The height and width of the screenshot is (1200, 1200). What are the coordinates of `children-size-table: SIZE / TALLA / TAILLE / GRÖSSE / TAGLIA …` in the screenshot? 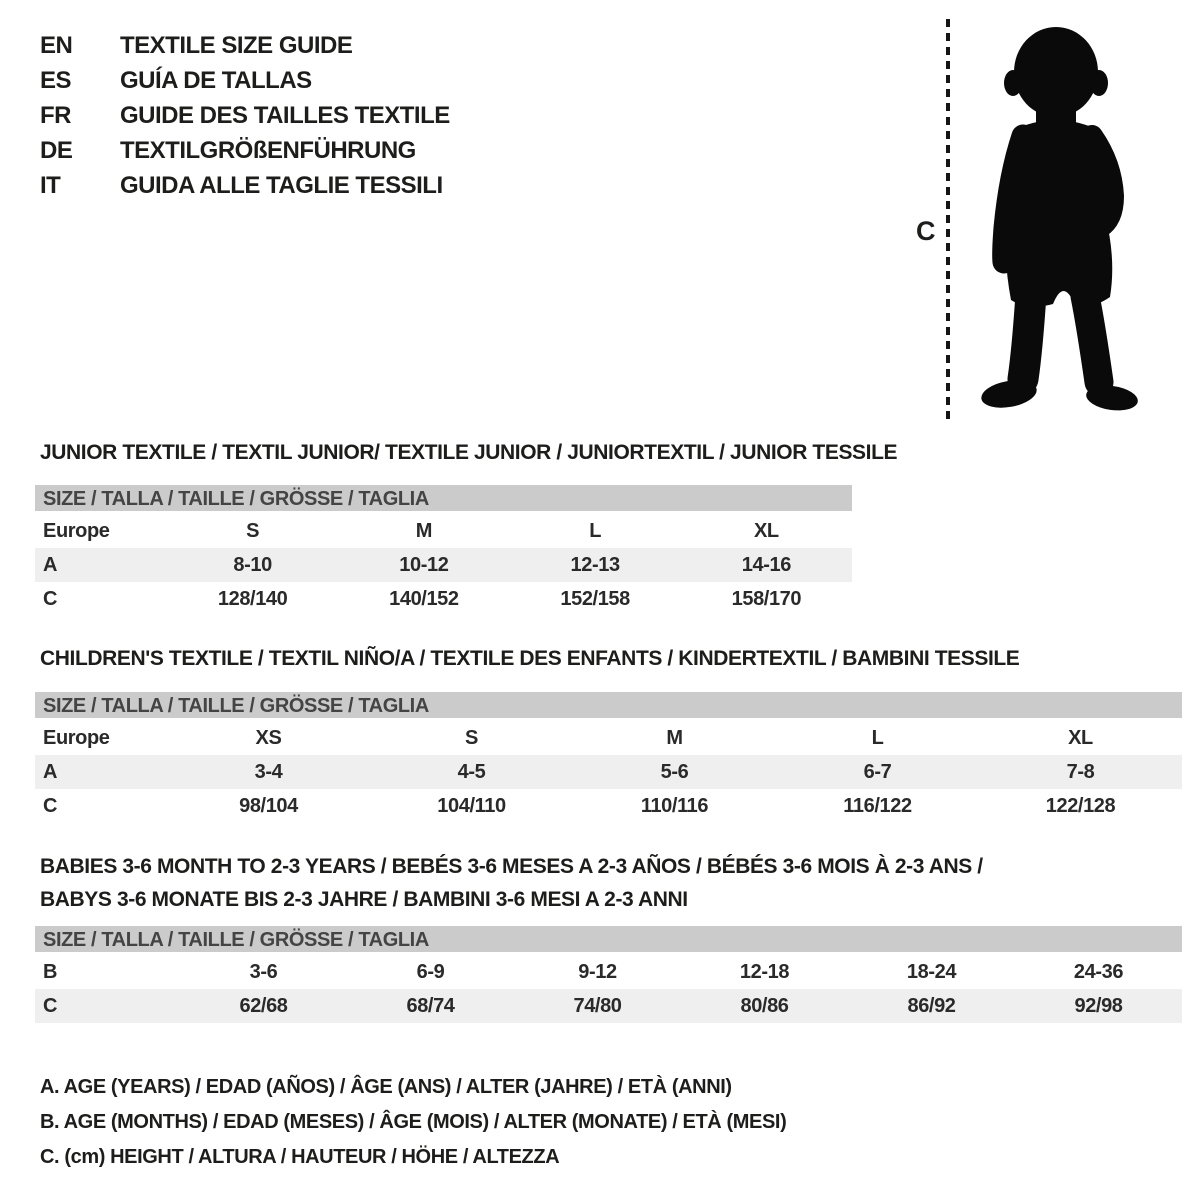 It's located at (608, 757).